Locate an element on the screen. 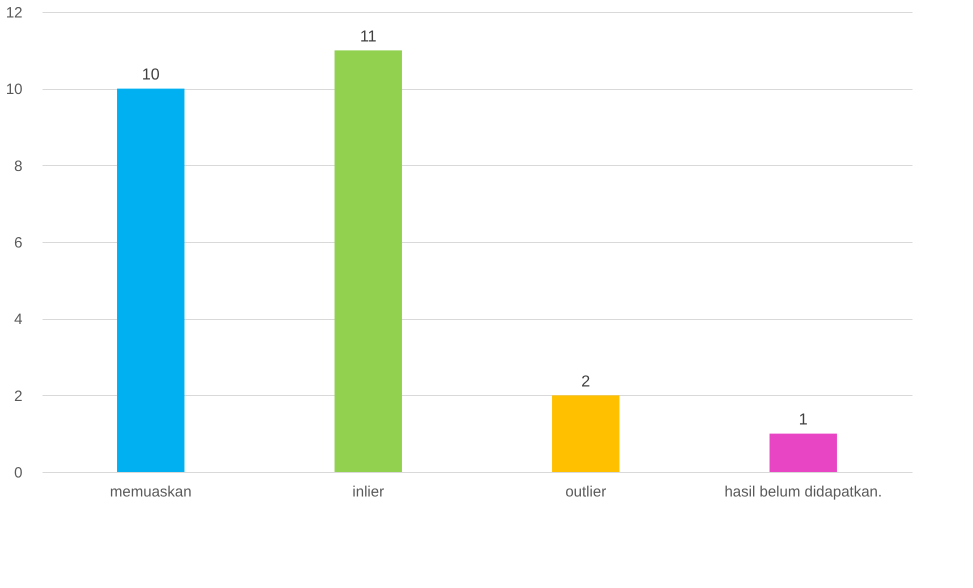 The image size is (973, 588). x-tick-label: inlier is located at coordinates (368, 492).